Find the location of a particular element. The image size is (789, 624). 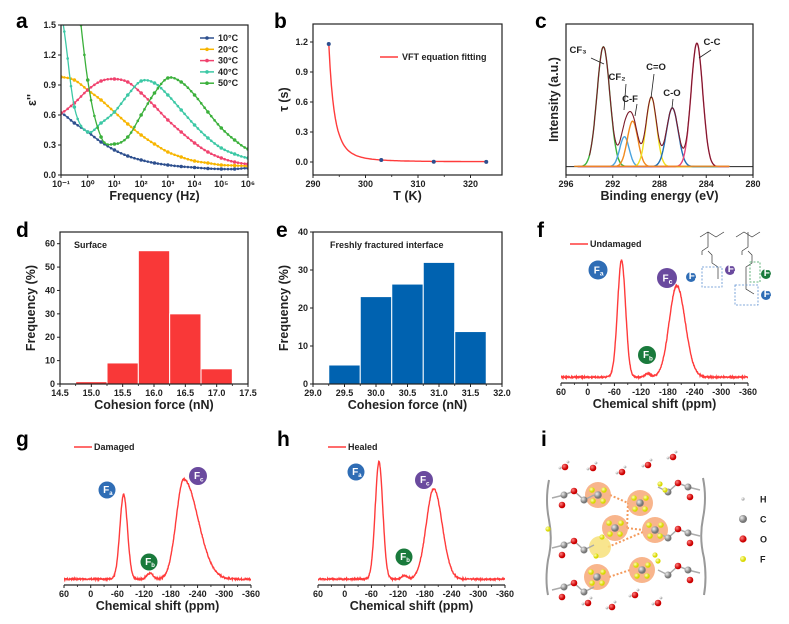

legend-label: 50°C is located at coordinates (228, 83).